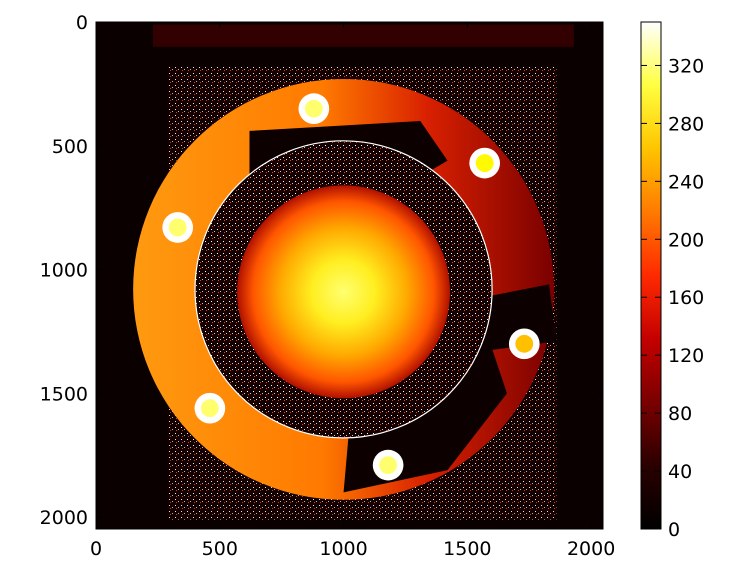 The width and height of the screenshot is (755, 585). I want to click on colorbar-tick-label-80: 80, so click(680, 414).